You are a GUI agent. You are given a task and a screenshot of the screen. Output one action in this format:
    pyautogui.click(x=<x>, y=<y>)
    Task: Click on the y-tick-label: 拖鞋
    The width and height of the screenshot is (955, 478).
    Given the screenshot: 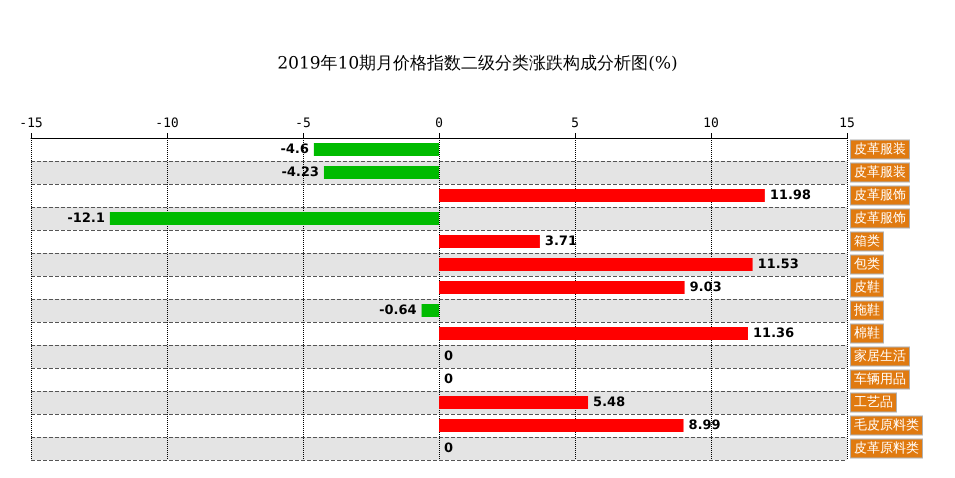 What is the action you would take?
    pyautogui.click(x=866, y=310)
    